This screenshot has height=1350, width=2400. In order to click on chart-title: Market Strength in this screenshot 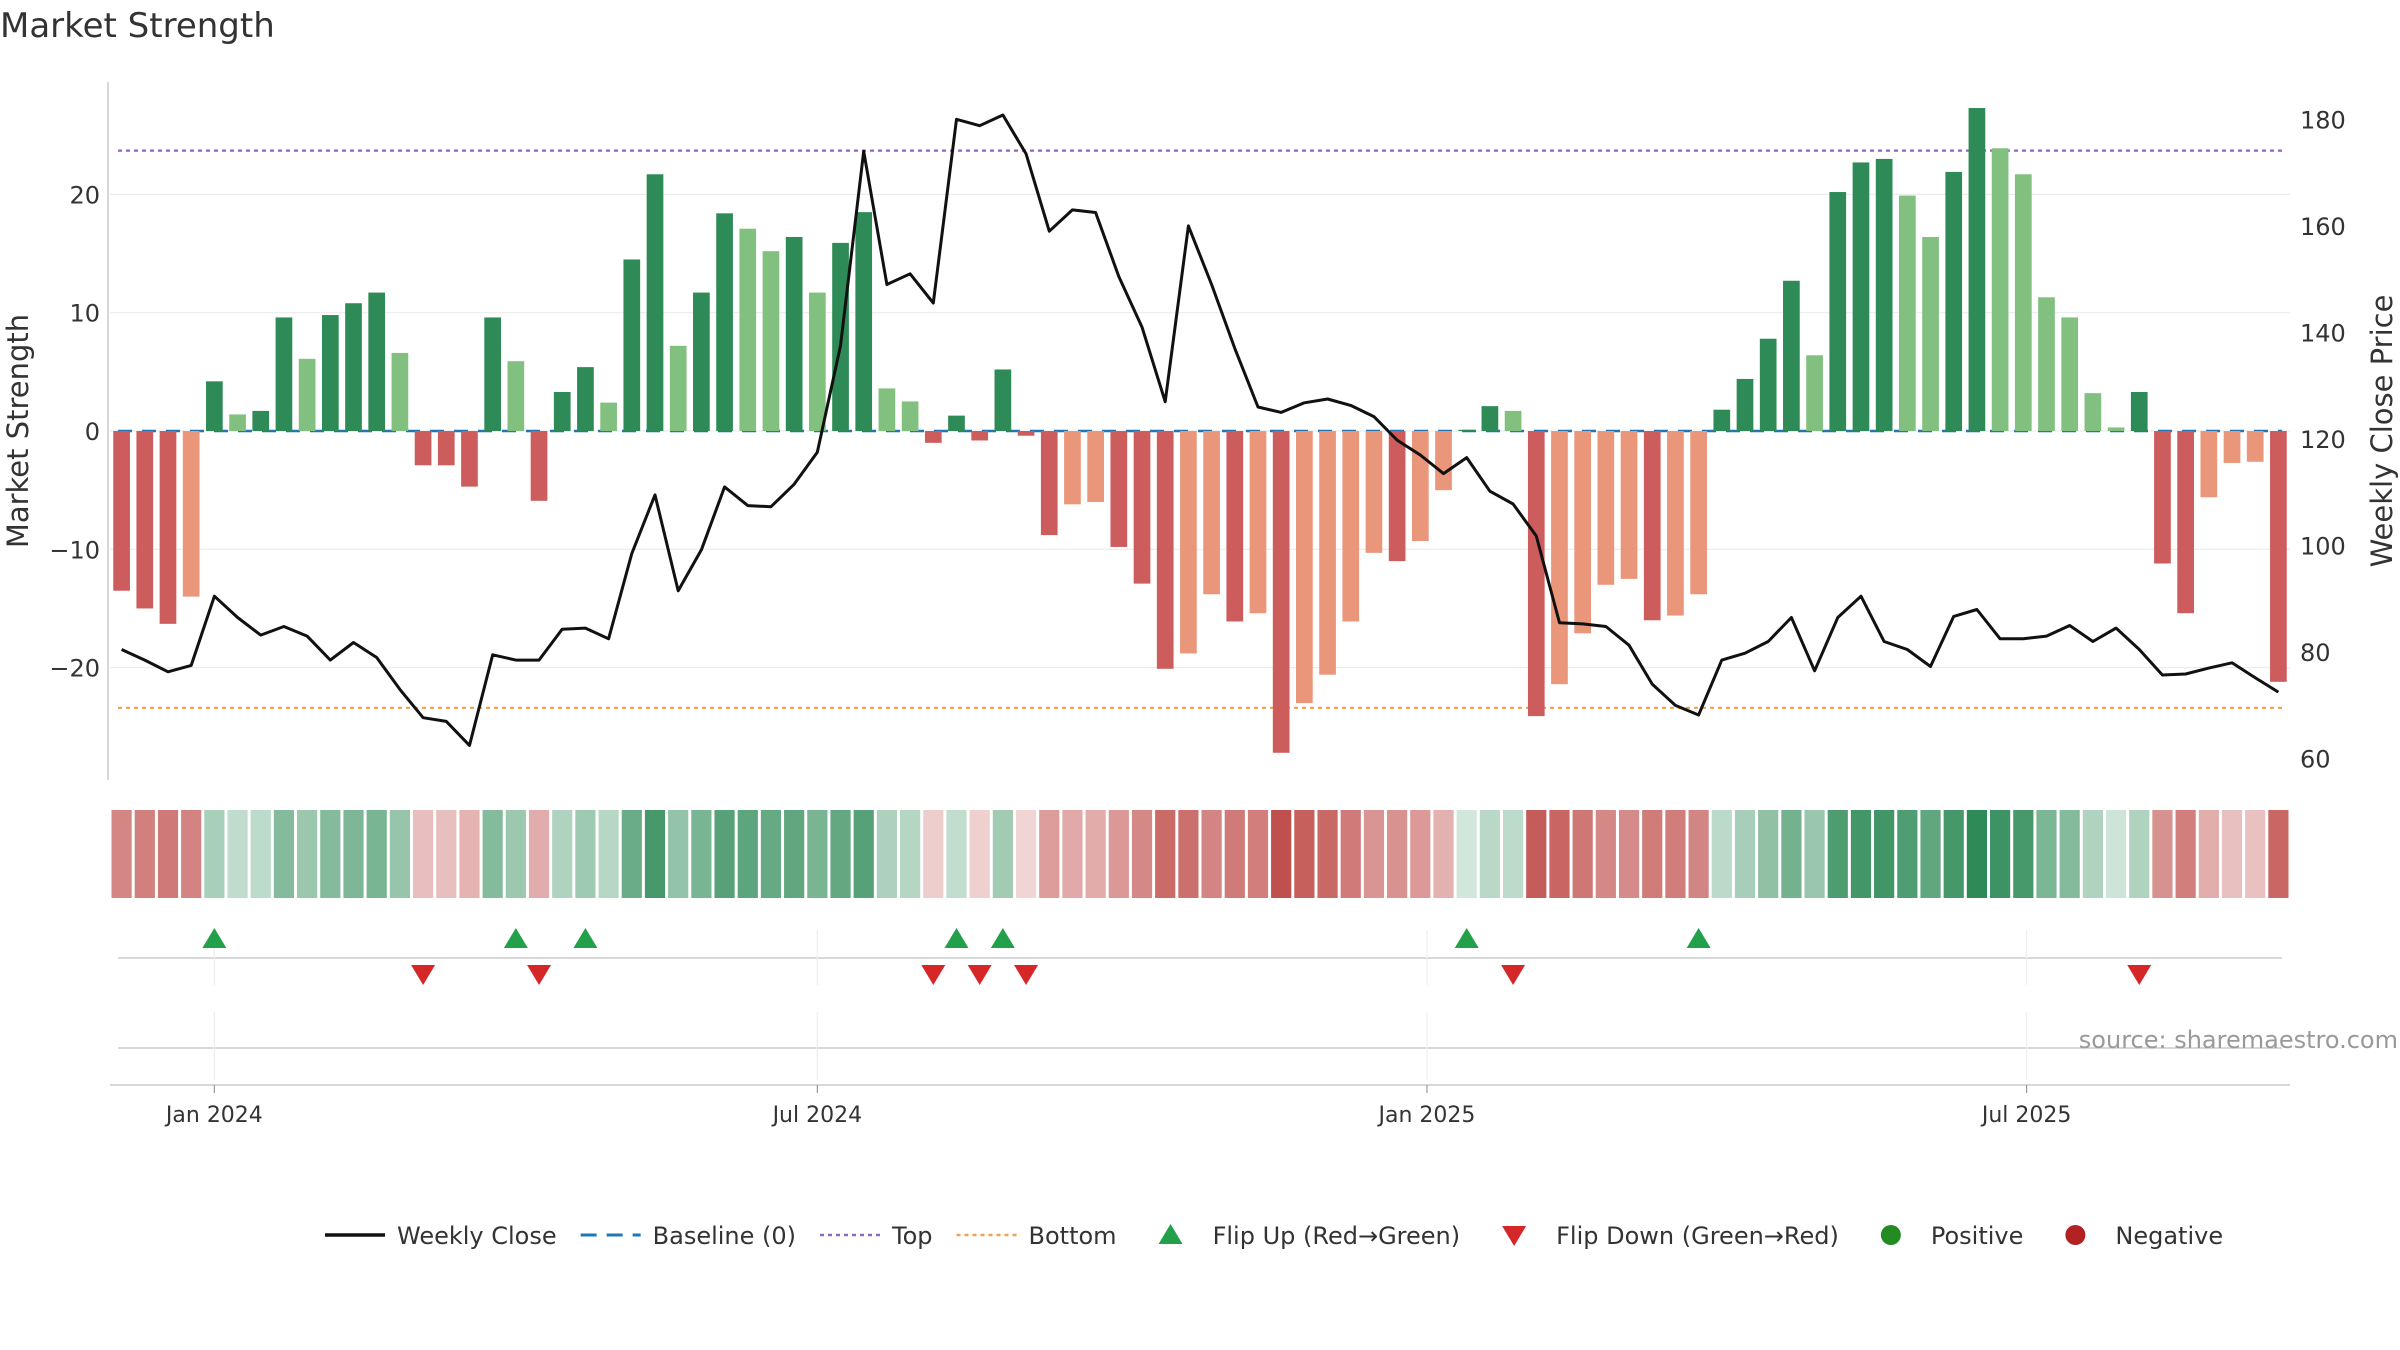, I will do `click(137, 26)`.